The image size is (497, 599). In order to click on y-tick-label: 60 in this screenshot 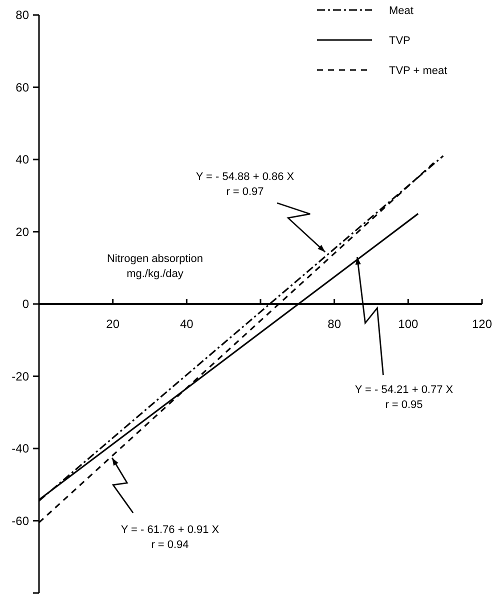, I will do `click(23, 87)`.